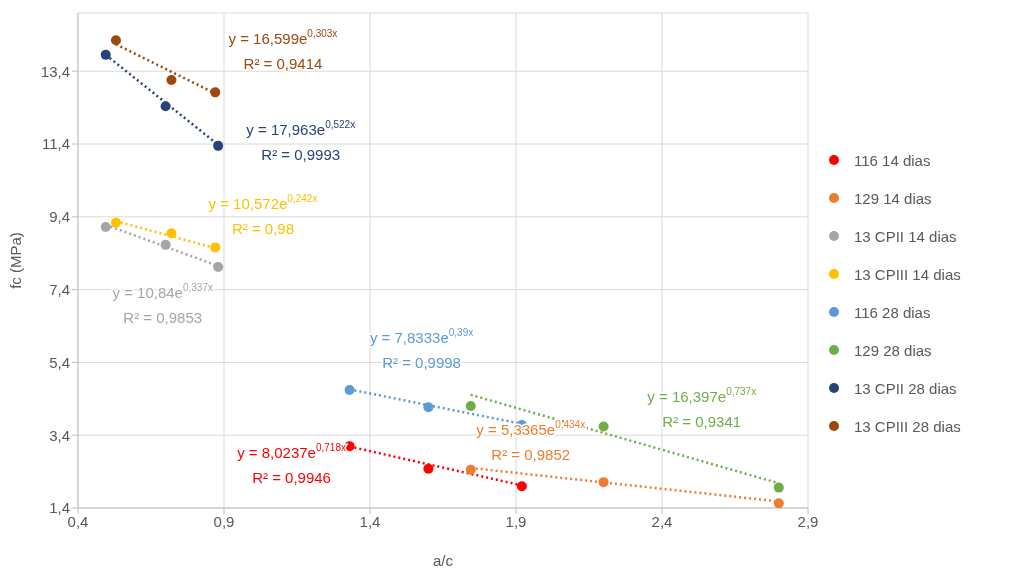 The width and height of the screenshot is (1025, 586). Describe the element at coordinates (907, 426) in the screenshot. I see `legend-label: 13 CPIII 28 dias` at that location.